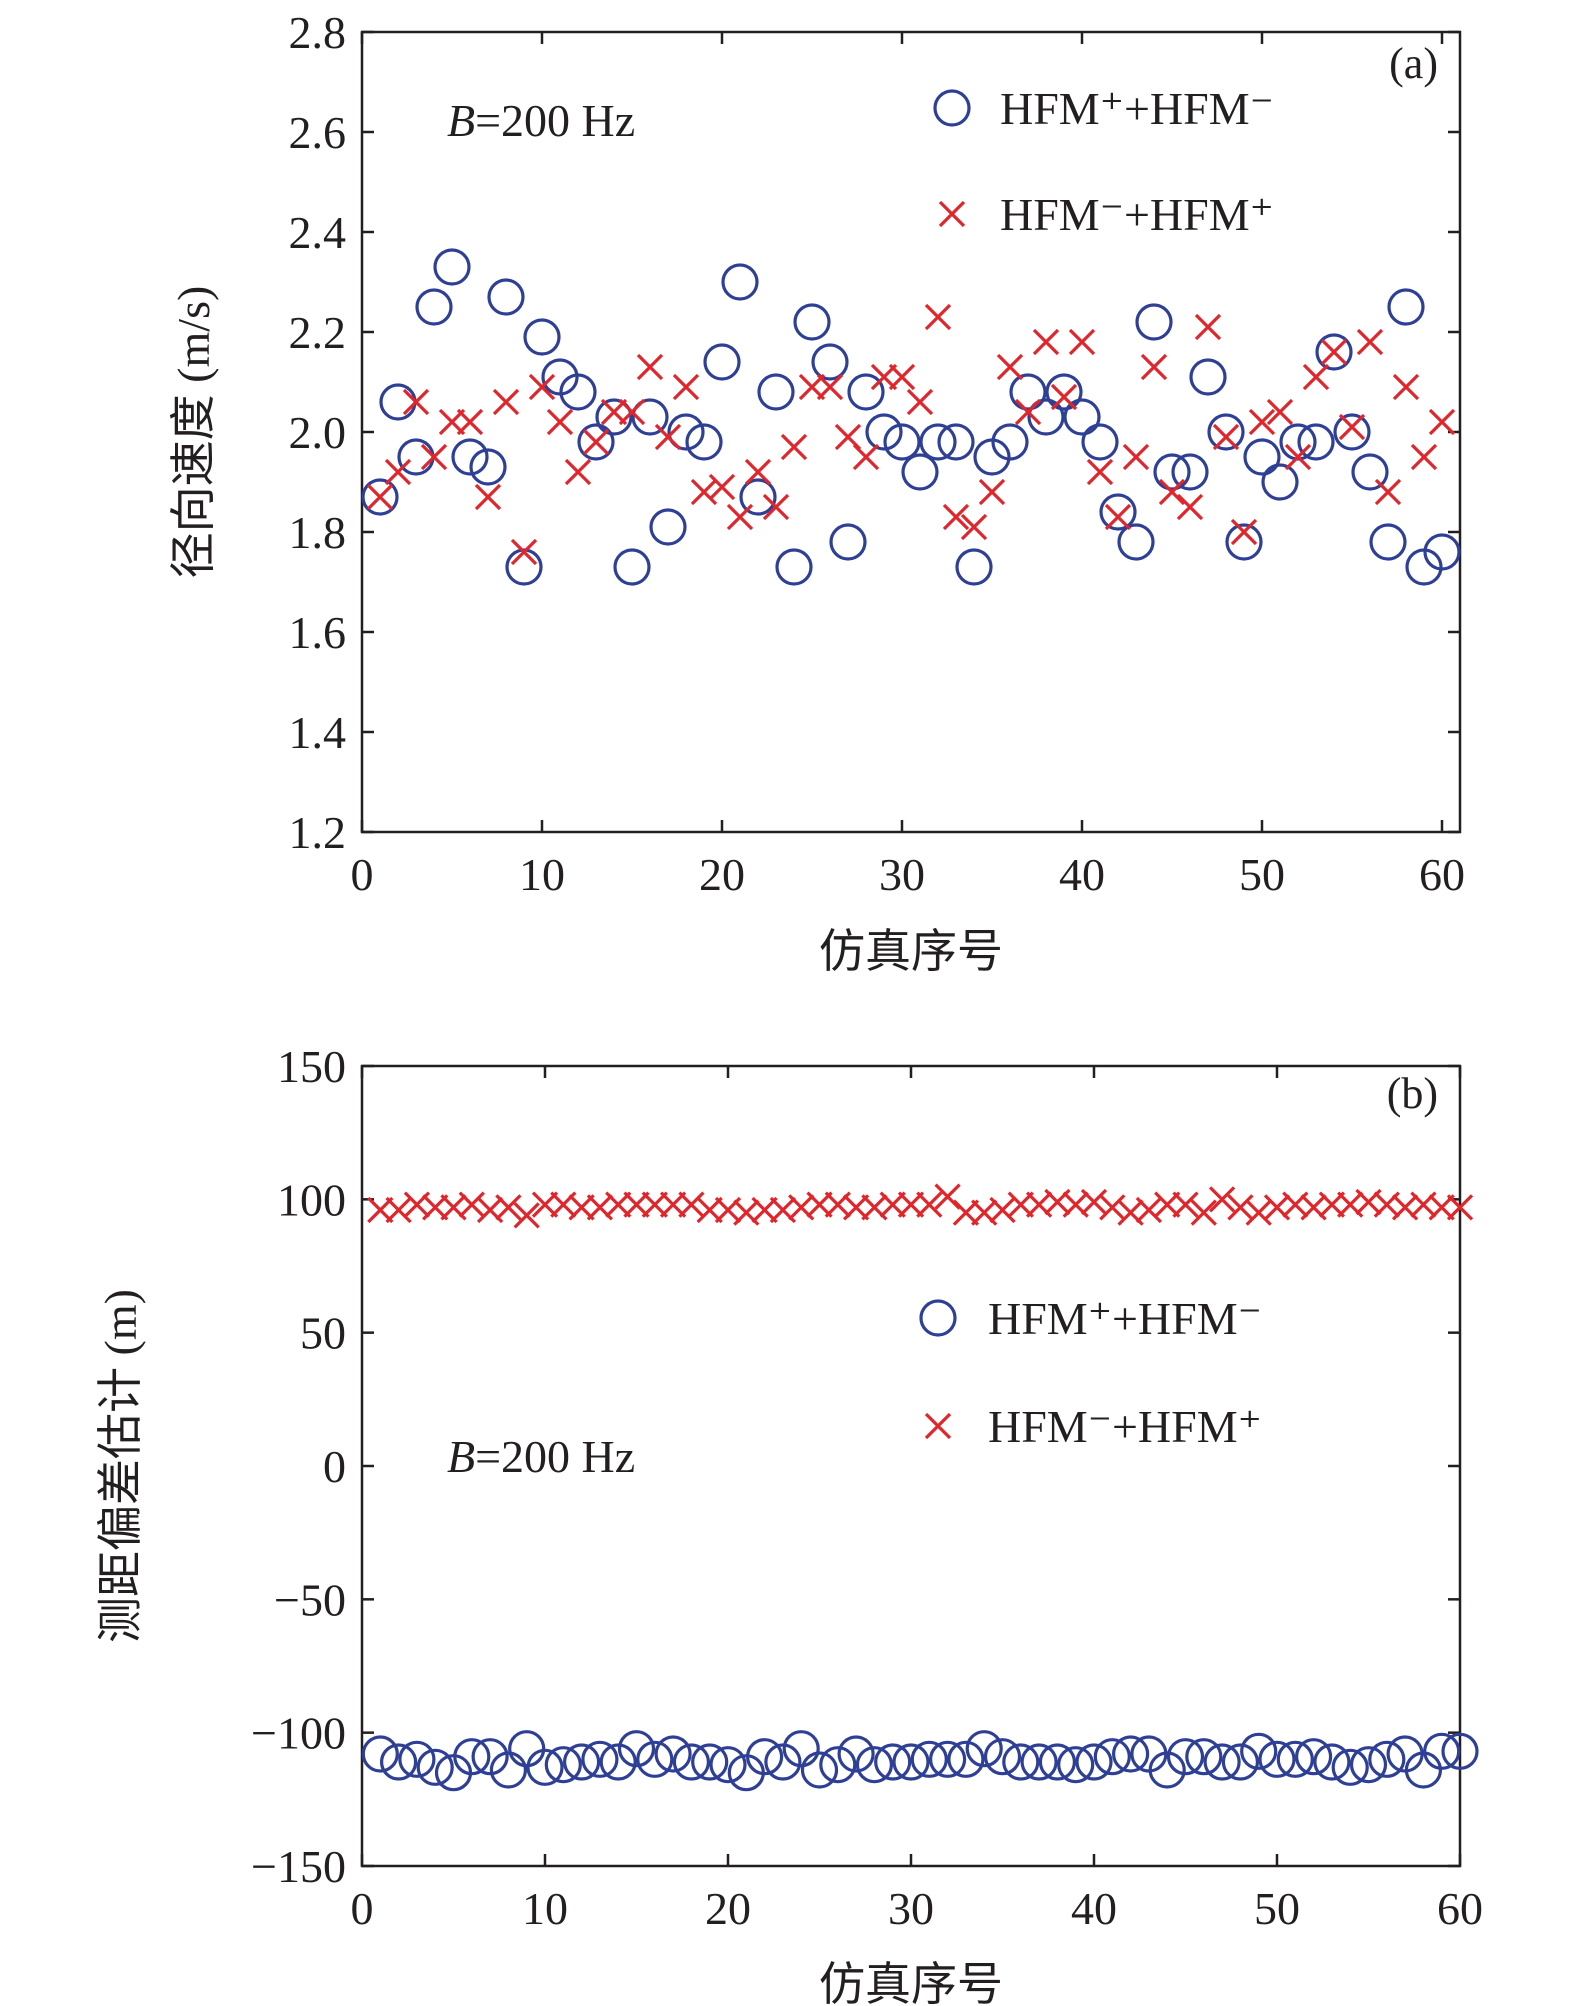 The width and height of the screenshot is (1575, 2006). I want to click on x-tick-label: 20, so click(722, 874).